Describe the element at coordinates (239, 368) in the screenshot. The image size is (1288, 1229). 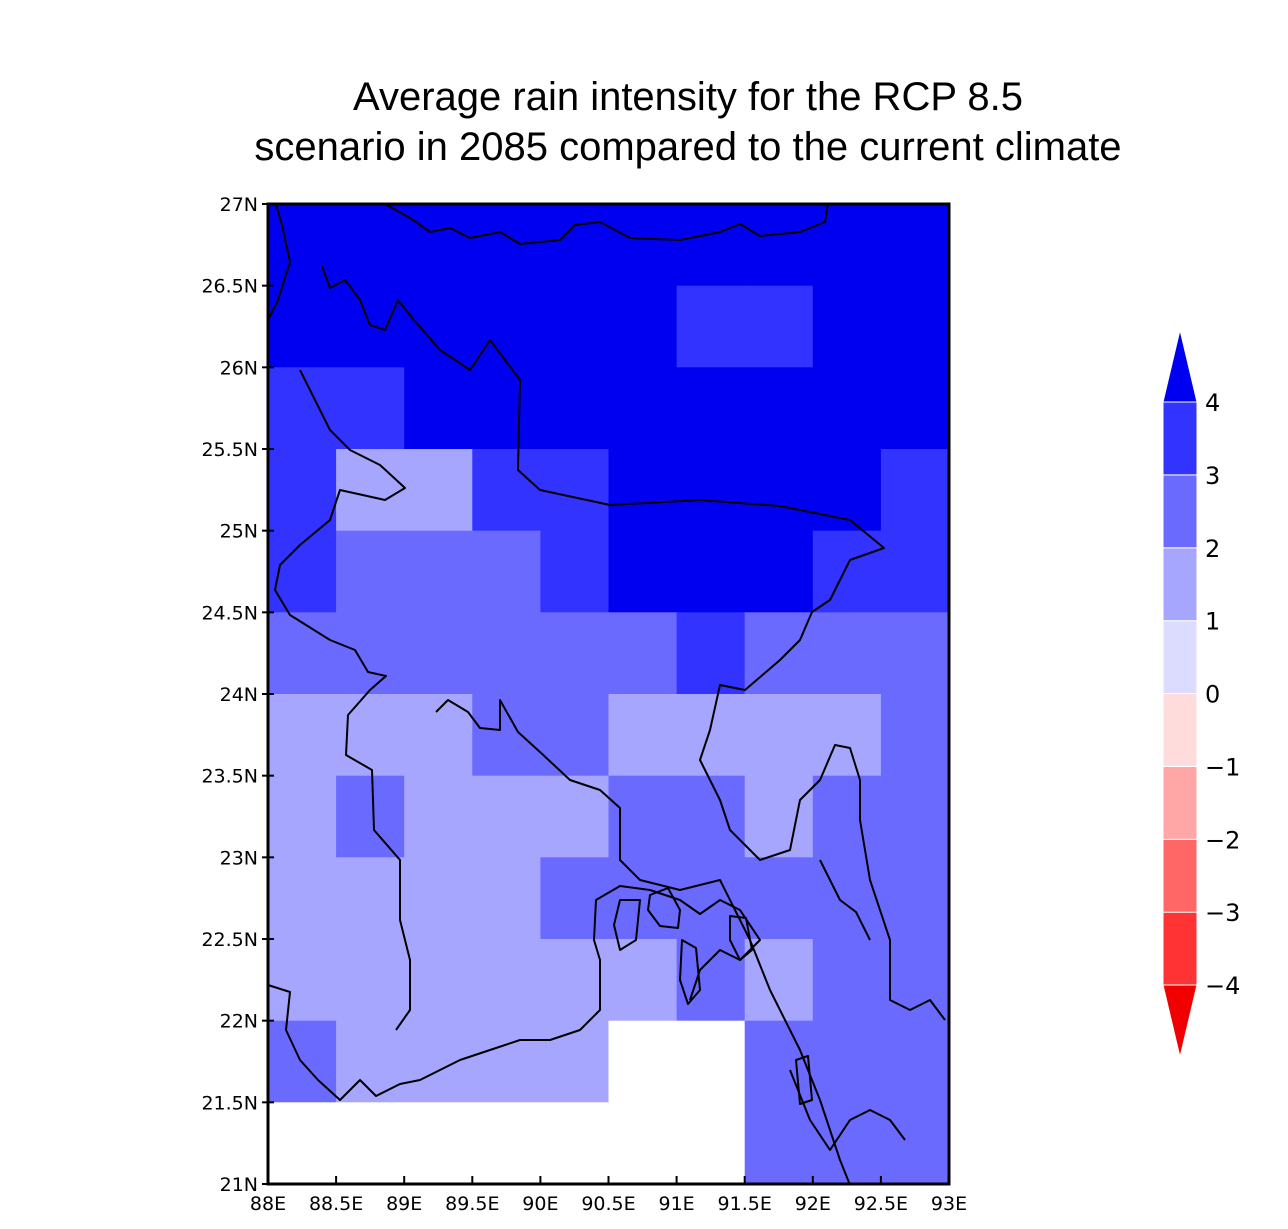
I see `y-tick-label: 26N` at that location.